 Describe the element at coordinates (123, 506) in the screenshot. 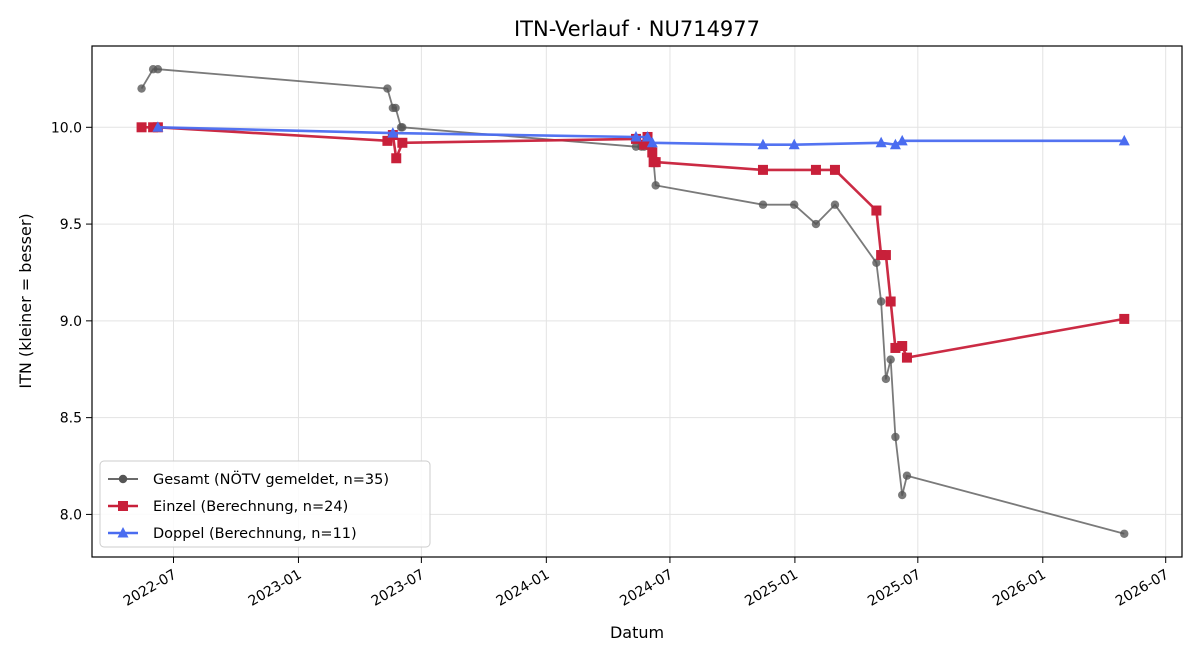

I see `legend-marker-square` at that location.